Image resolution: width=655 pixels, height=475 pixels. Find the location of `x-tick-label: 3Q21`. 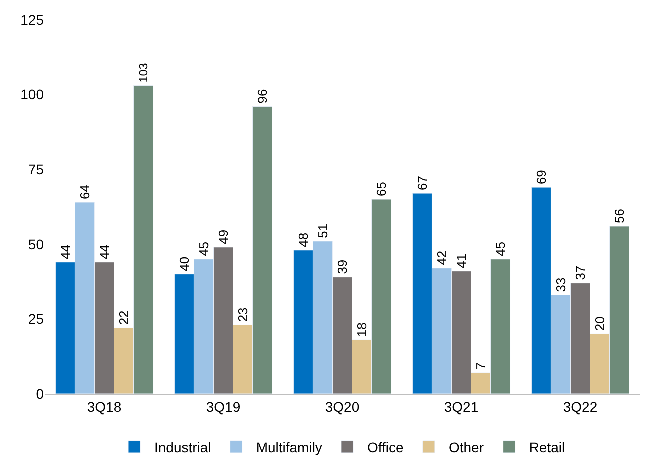

x-tick-label: 3Q21 is located at coordinates (461, 406).